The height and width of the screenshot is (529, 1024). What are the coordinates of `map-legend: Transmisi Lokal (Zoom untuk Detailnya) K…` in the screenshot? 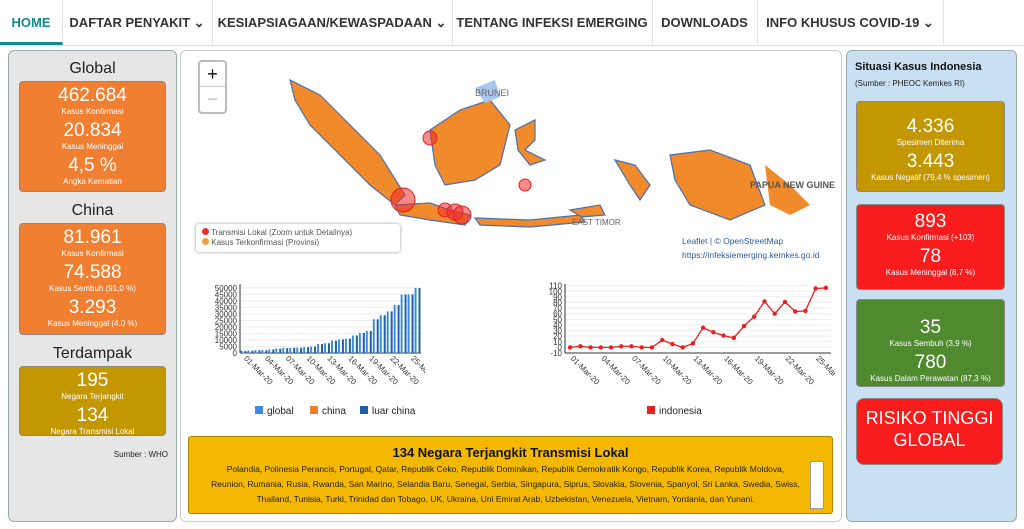 It's located at (298, 238).